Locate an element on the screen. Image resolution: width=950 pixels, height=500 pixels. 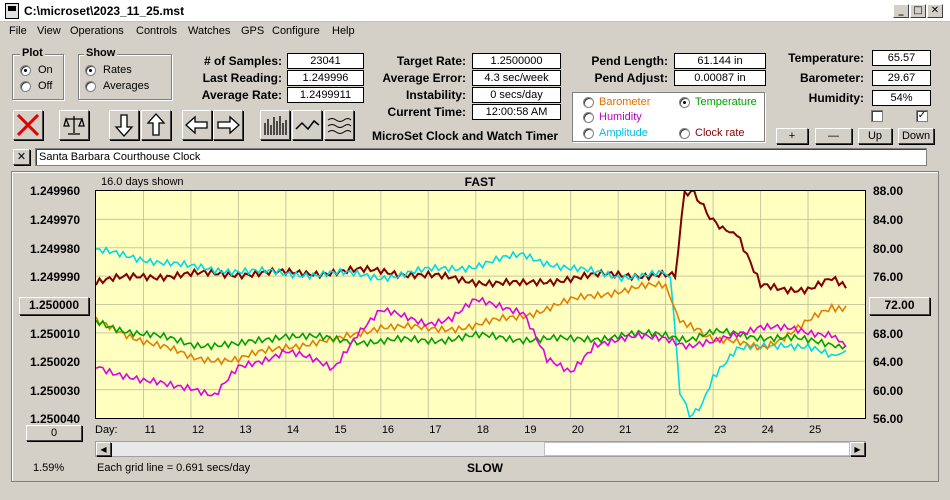
scroll-left-arrow: ◀ is located at coordinates (103, 449).